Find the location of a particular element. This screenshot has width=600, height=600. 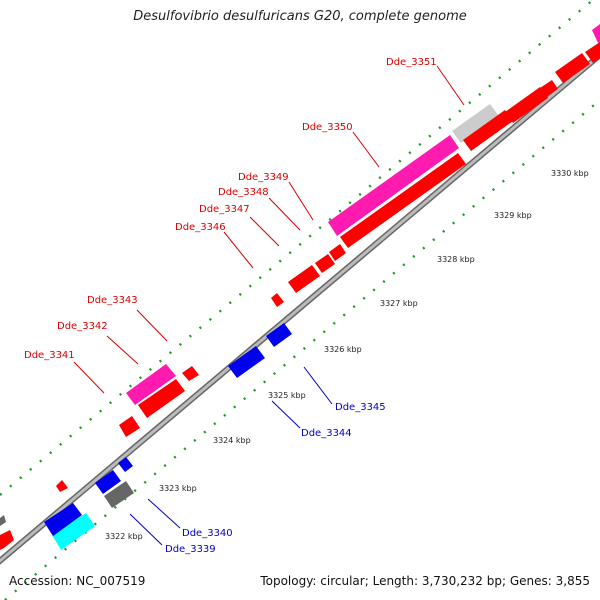

accession-info: Accession: NC_007519 is located at coordinates (77, 581).